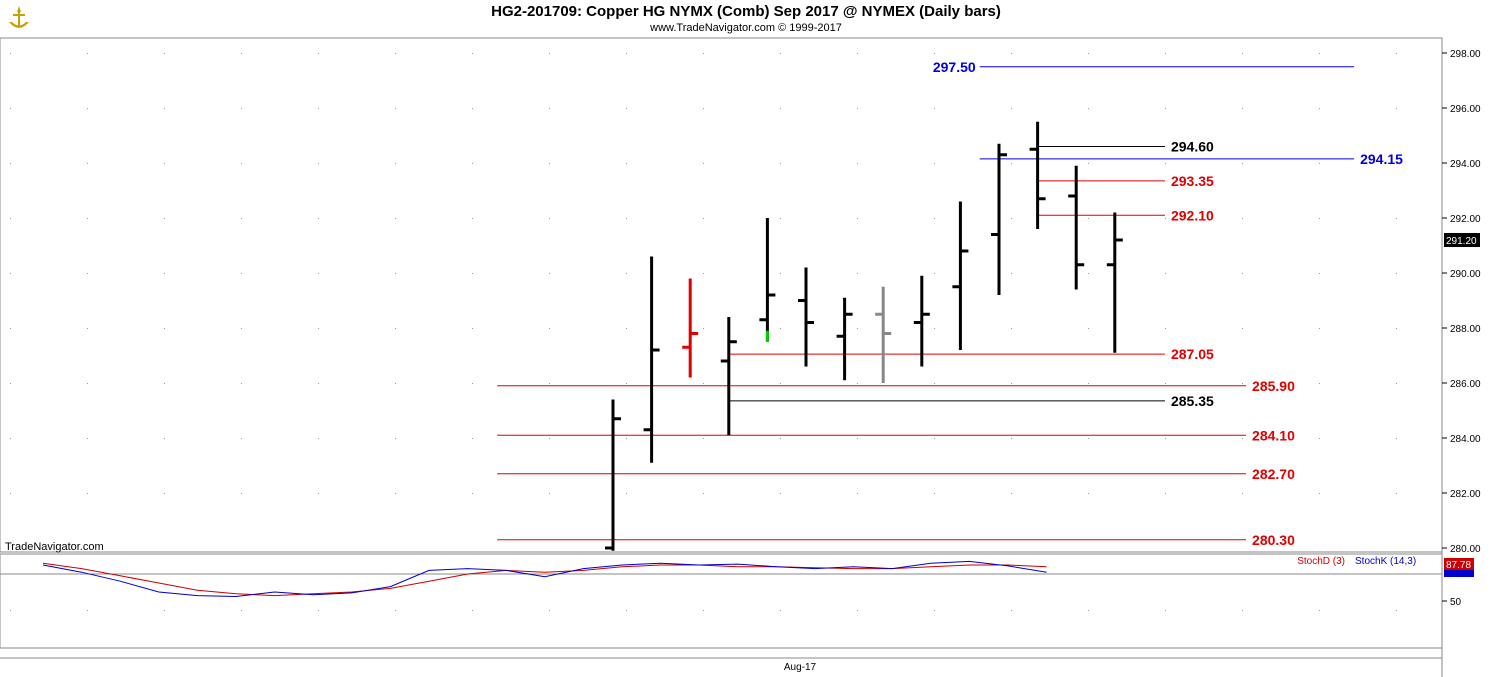 The height and width of the screenshot is (677, 1492). Describe the element at coordinates (1192, 354) in the screenshot. I see `level-label: 287.05` at that location.